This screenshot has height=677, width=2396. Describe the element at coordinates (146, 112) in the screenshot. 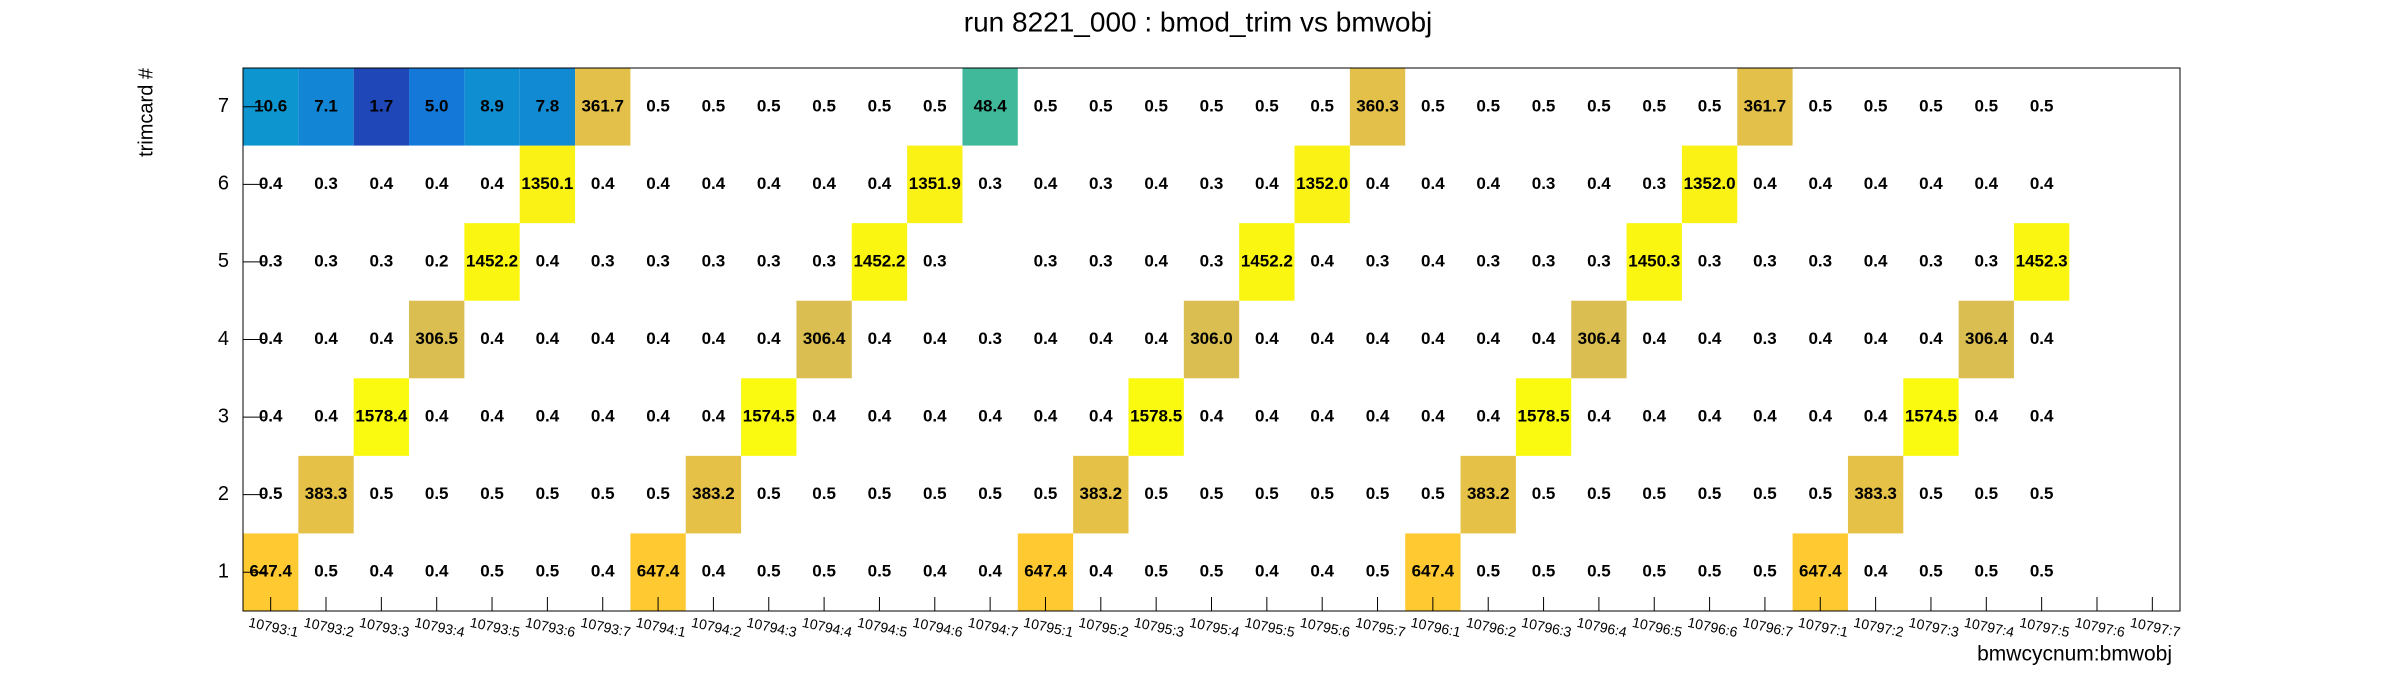

I see `y-axis-label: trimcard #` at that location.